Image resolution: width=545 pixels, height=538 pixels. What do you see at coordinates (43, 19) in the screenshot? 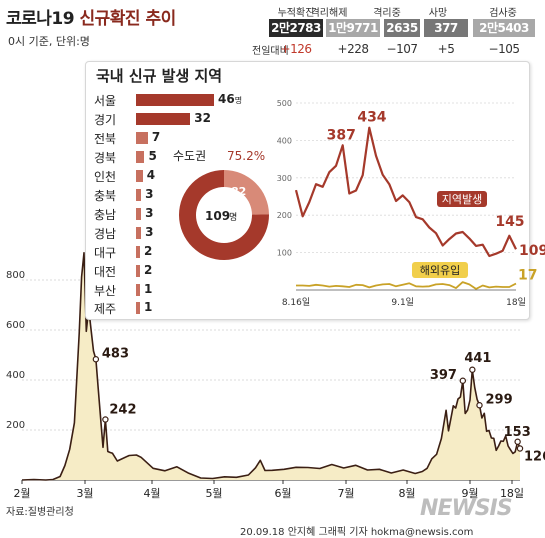
I see `title-prefix: 코로나19` at bounding box center [43, 19].